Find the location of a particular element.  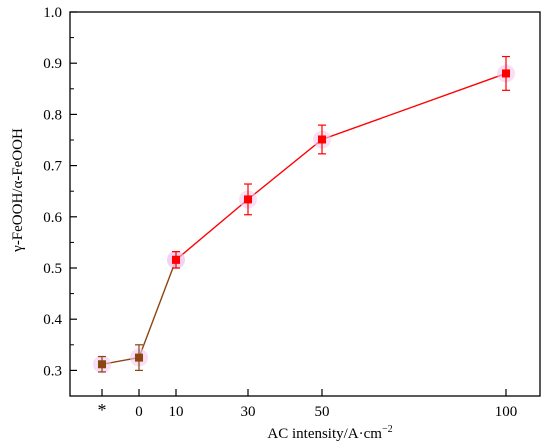

x-tick-label: 50 is located at coordinates (322, 412).